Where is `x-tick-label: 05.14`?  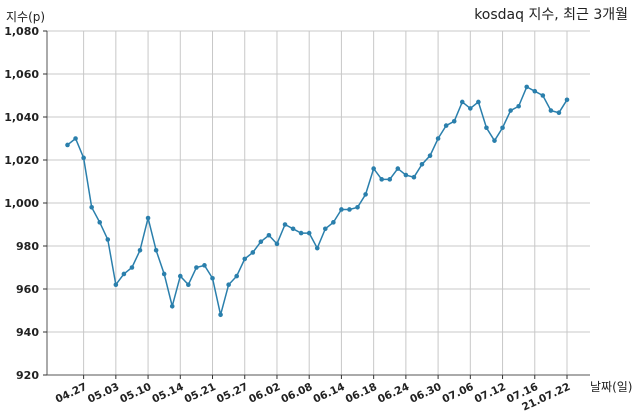
x-tick-label: 05.14 is located at coordinates (167, 393).